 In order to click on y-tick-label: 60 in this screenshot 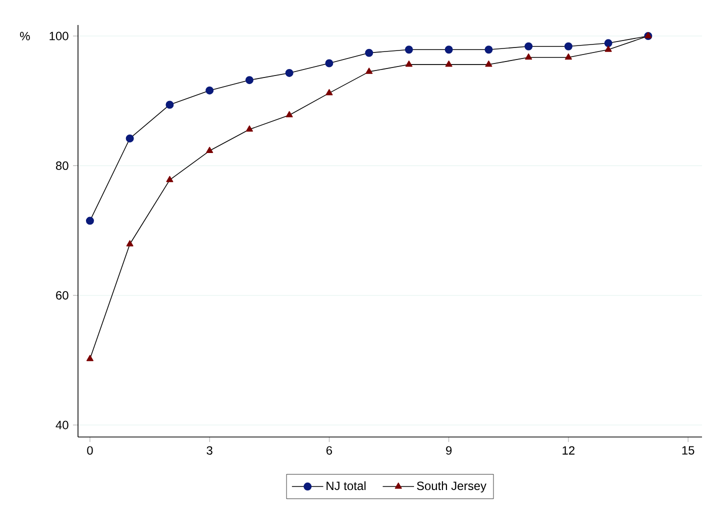, I will do `click(62, 295)`.